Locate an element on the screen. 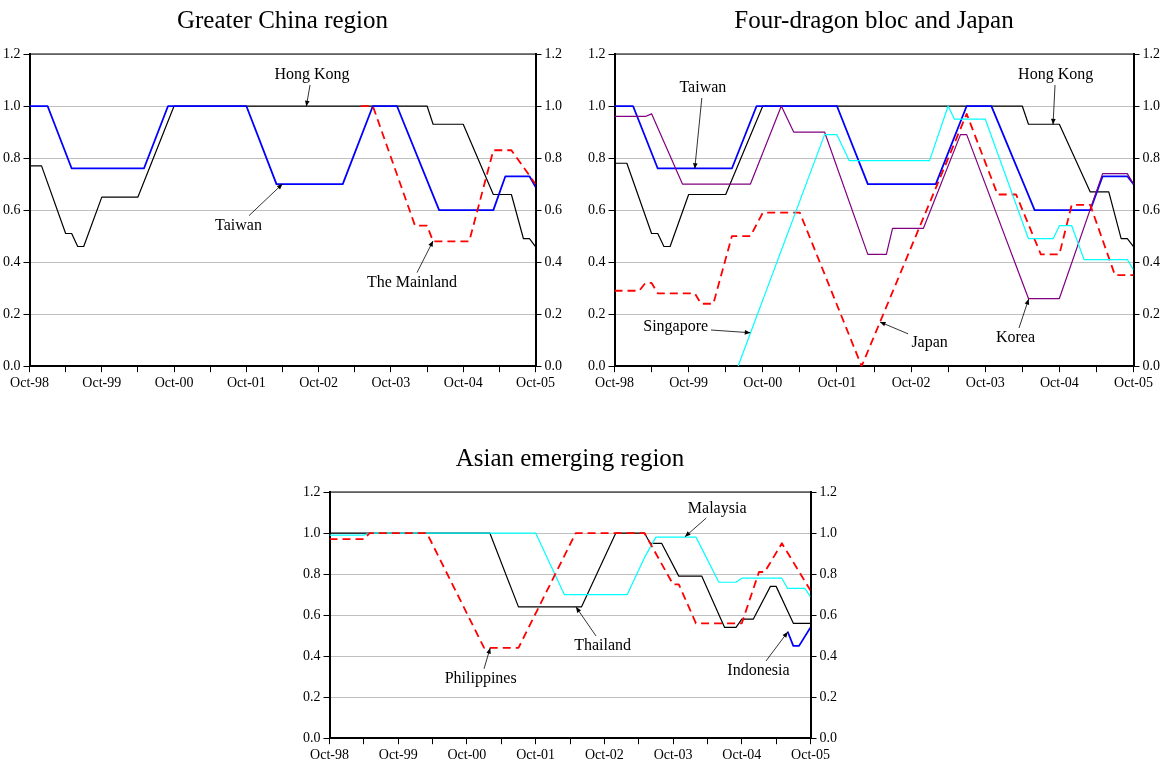 The width and height of the screenshot is (1163, 767). annotation: Thailand is located at coordinates (603, 645).